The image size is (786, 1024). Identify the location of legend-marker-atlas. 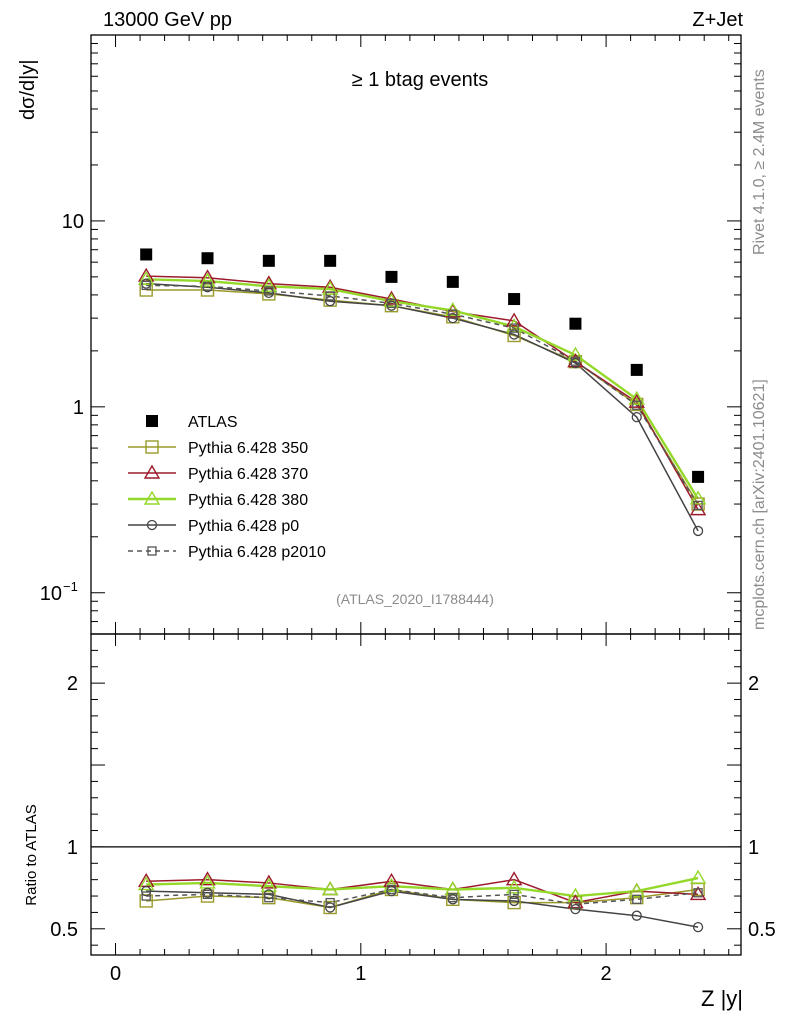
(152, 421).